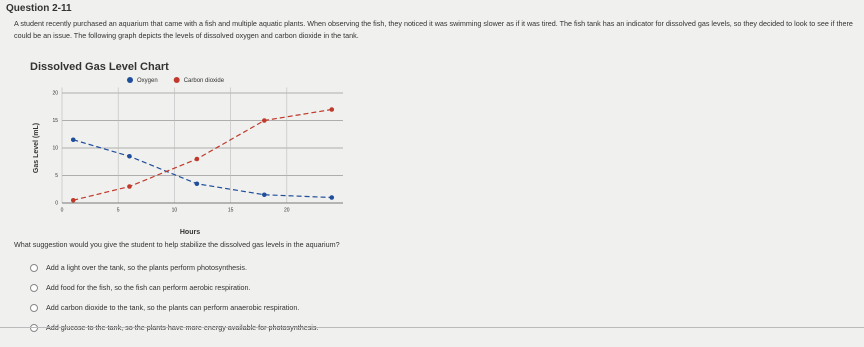 This screenshot has height=347, width=864. What do you see at coordinates (231, 210) in the screenshot?
I see `x-tick-label: 15` at bounding box center [231, 210].